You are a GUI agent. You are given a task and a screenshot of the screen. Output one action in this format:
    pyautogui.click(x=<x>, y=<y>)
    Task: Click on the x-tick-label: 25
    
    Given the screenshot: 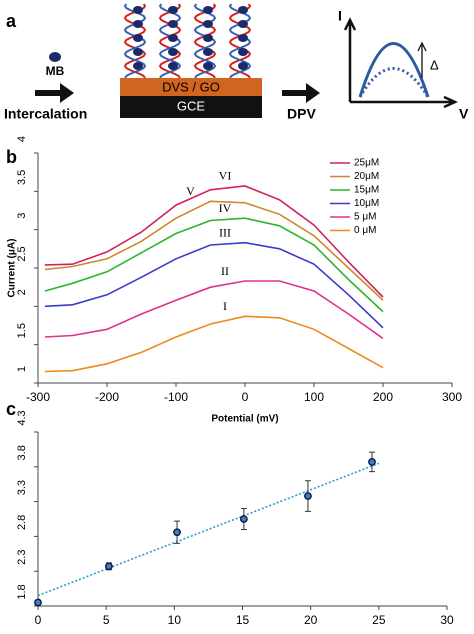 What is the action you would take?
    pyautogui.click(x=379, y=620)
    